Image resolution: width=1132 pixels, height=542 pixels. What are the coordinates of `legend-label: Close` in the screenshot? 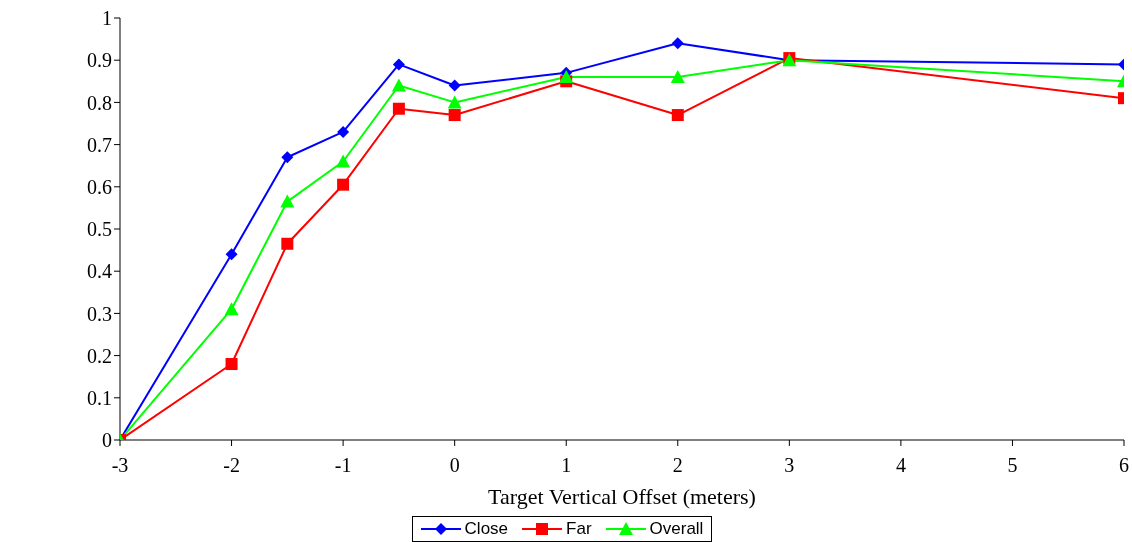 It's located at (486, 529).